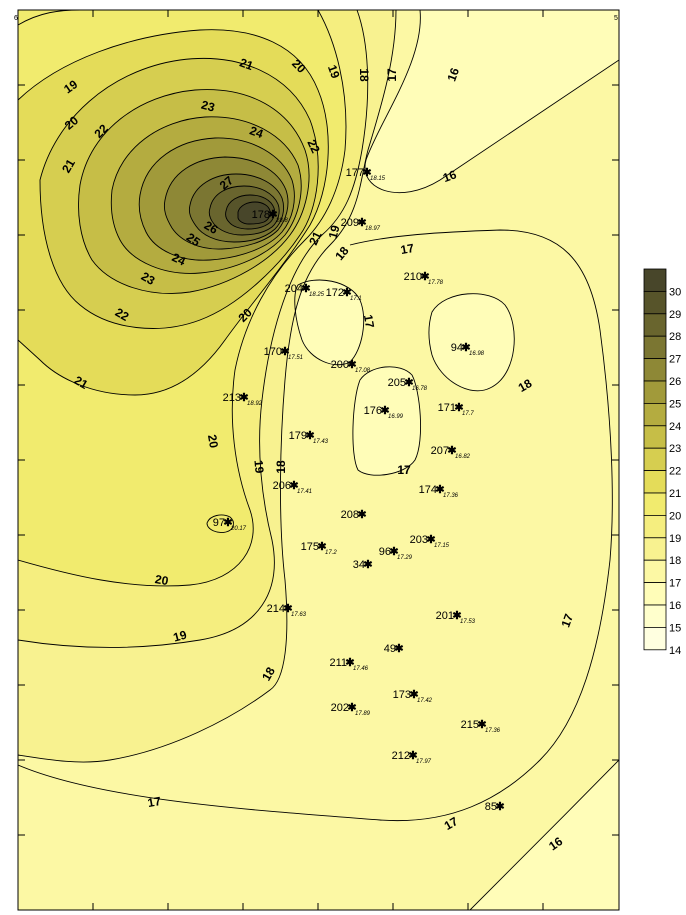 The height and width of the screenshot is (915, 686). I want to click on svg-text: 17.08, so click(363, 371).